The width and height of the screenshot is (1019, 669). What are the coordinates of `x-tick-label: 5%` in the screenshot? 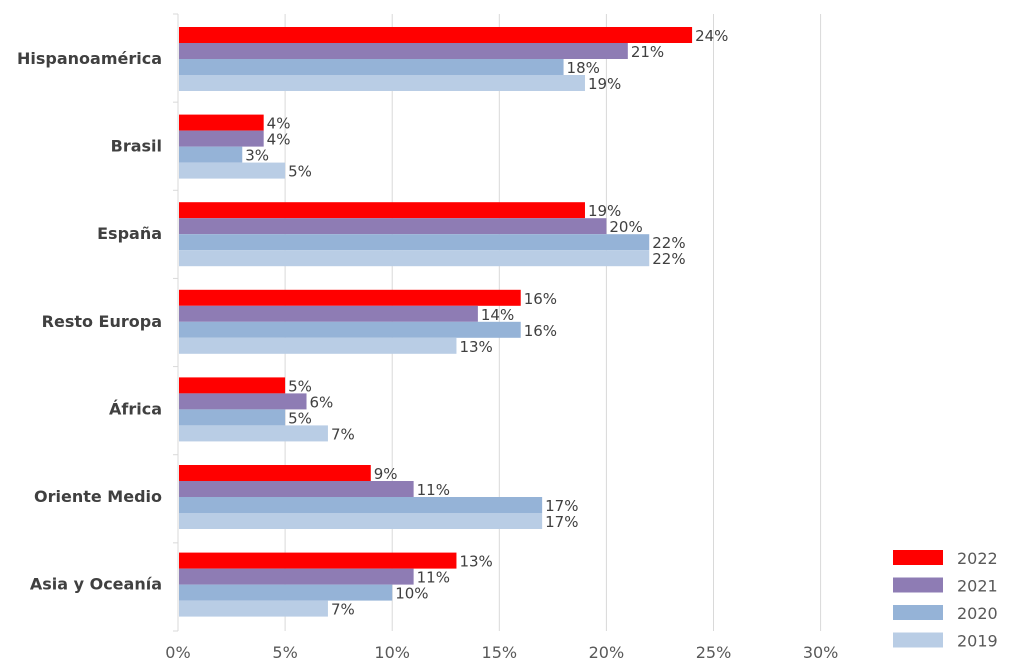 It's located at (284, 652).